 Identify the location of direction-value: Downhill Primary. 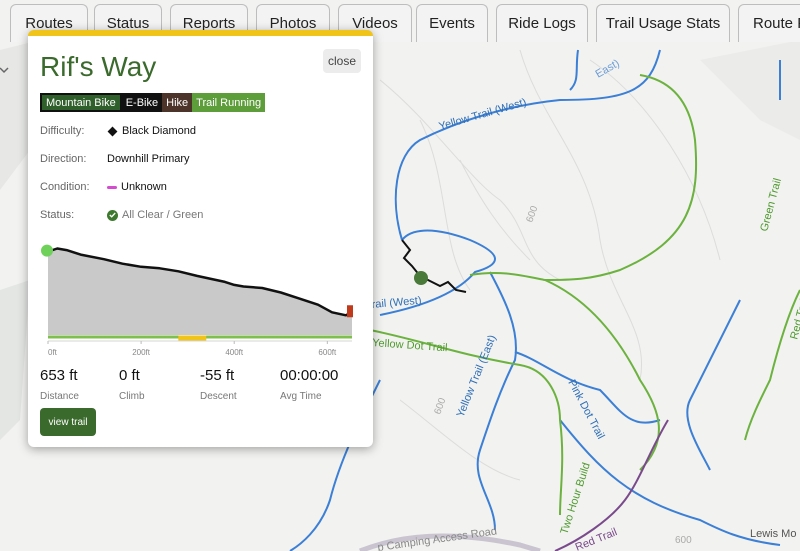
(148, 159).